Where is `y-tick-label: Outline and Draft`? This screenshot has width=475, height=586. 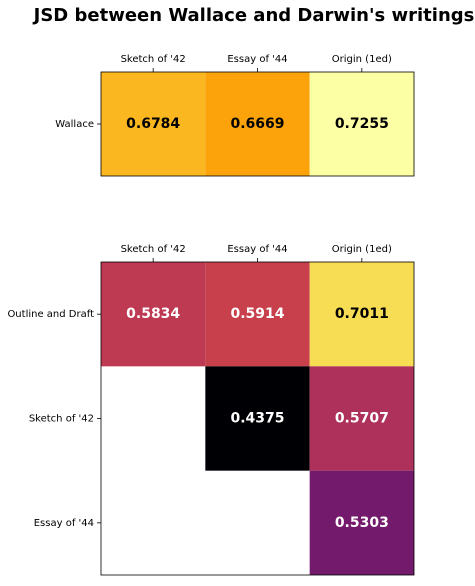
y-tick-label: Outline and Draft is located at coordinates (50, 314).